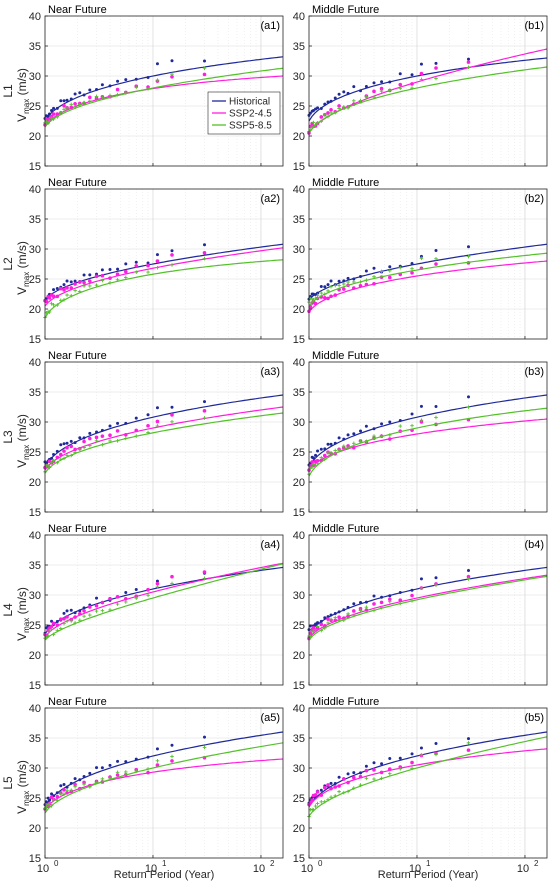  What do you see at coordinates (272, 863) in the screenshot?
I see `x-tick-exponent: 2` at bounding box center [272, 863].